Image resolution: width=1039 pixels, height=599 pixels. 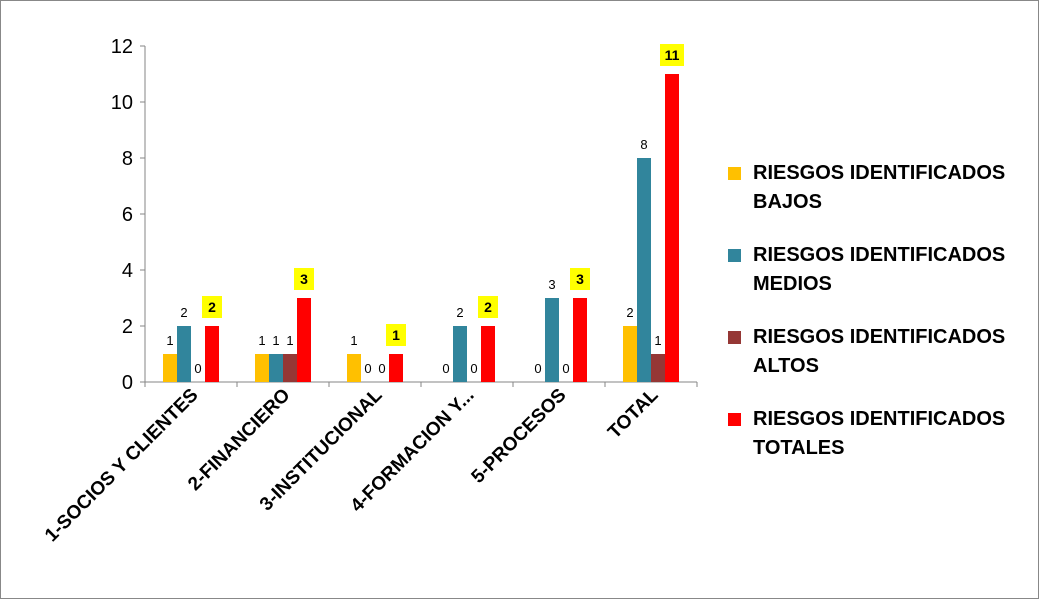 I want to click on legend-label-totales: RIESGOS IDENTIFICADOS TOTALES, so click(x=879, y=433).